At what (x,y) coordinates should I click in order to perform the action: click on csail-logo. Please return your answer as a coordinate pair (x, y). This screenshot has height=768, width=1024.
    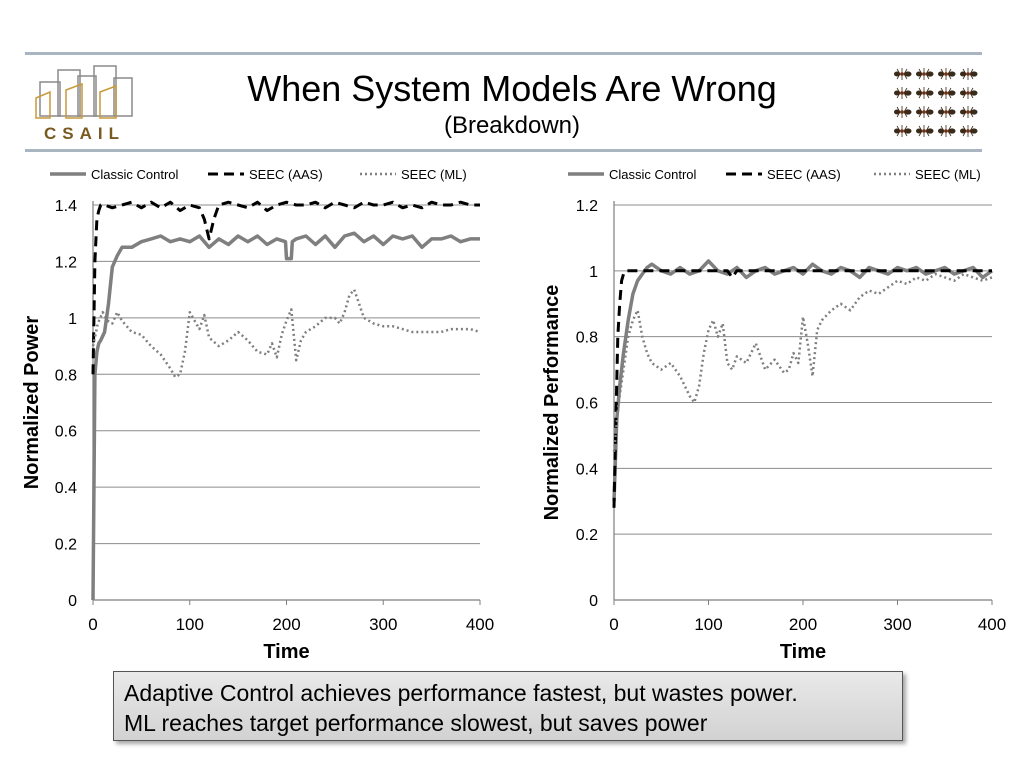
    Looking at the image, I should click on (84, 92).